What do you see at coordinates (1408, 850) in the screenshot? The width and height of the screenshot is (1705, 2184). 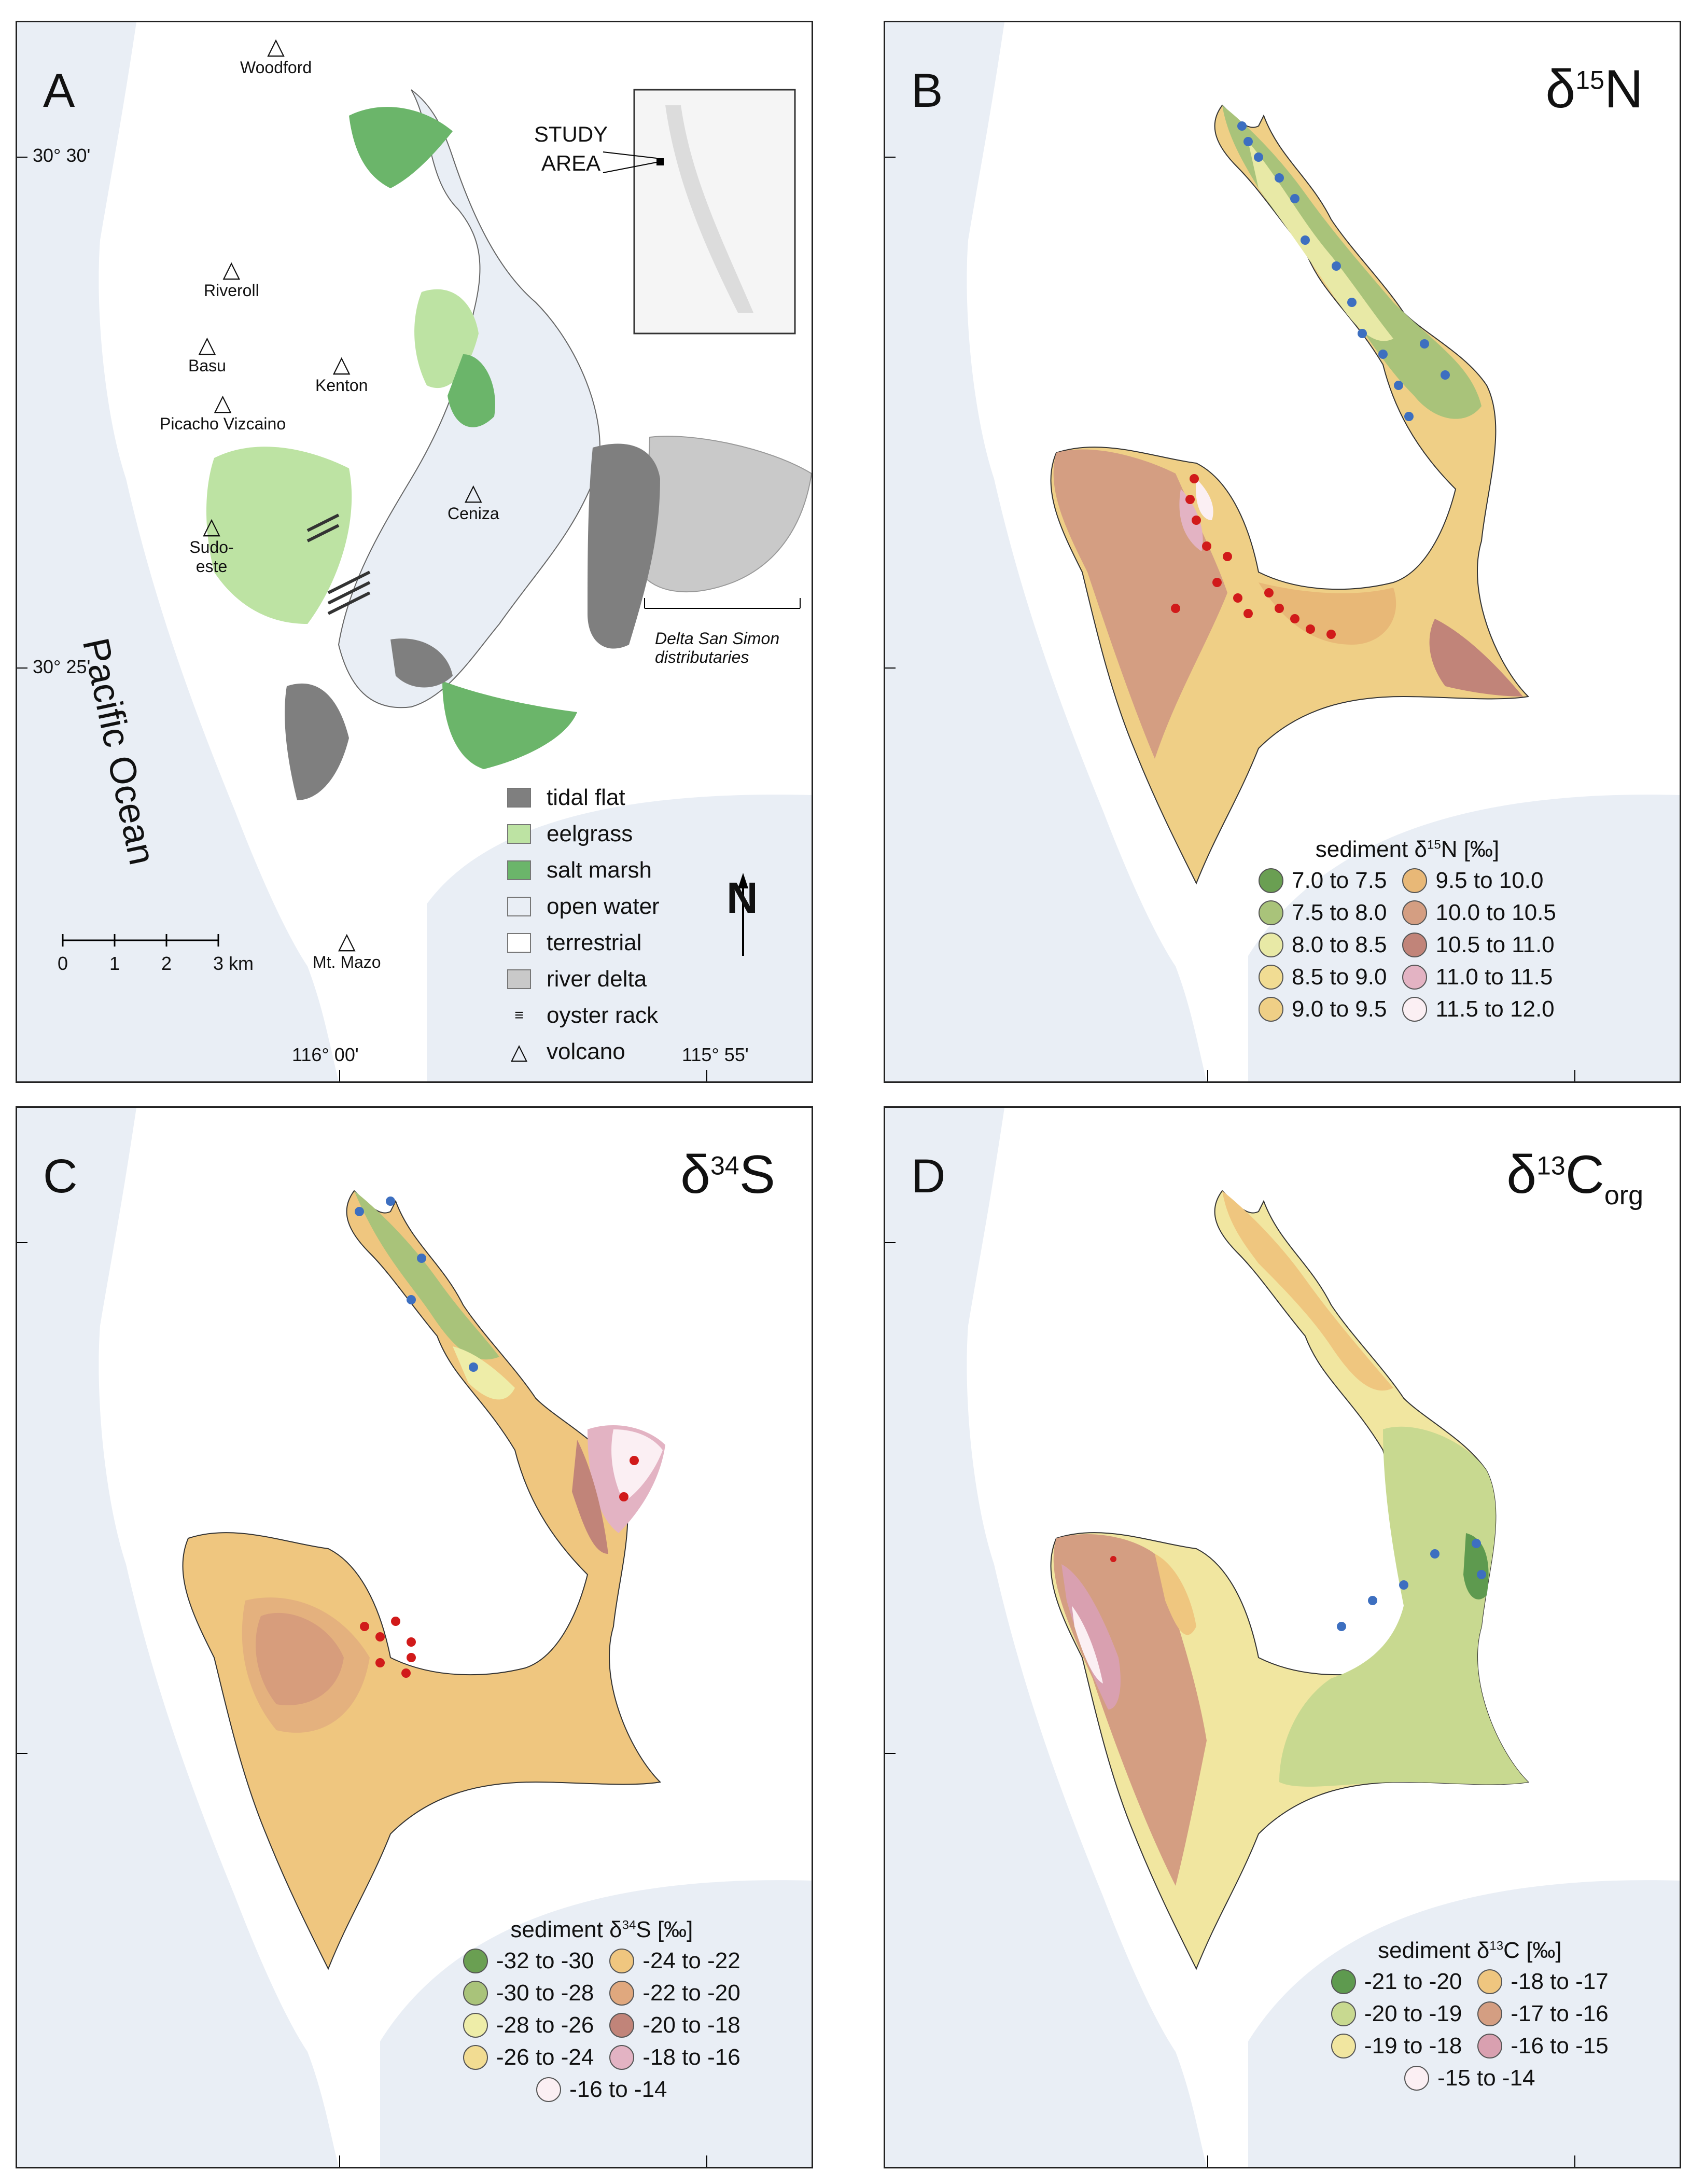 I see `legend-title: sediment δ15N [‰]` at bounding box center [1408, 850].